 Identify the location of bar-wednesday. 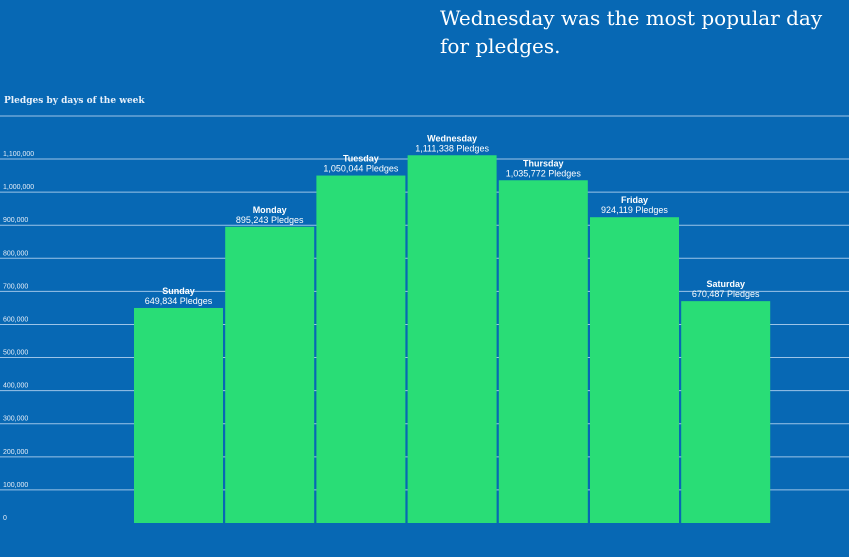
(452, 339).